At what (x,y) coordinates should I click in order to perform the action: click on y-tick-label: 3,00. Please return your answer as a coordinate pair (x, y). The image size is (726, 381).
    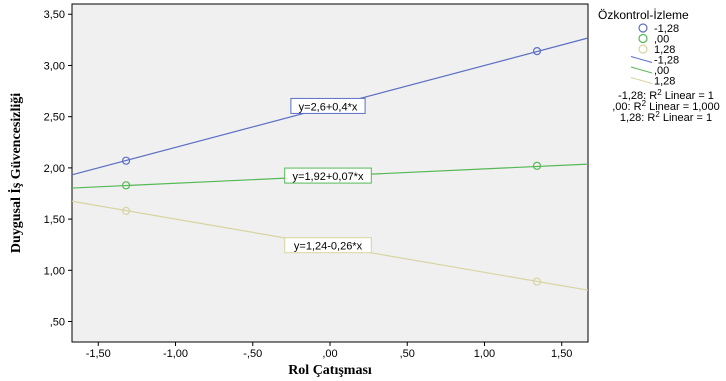
    Looking at the image, I should click on (54, 66).